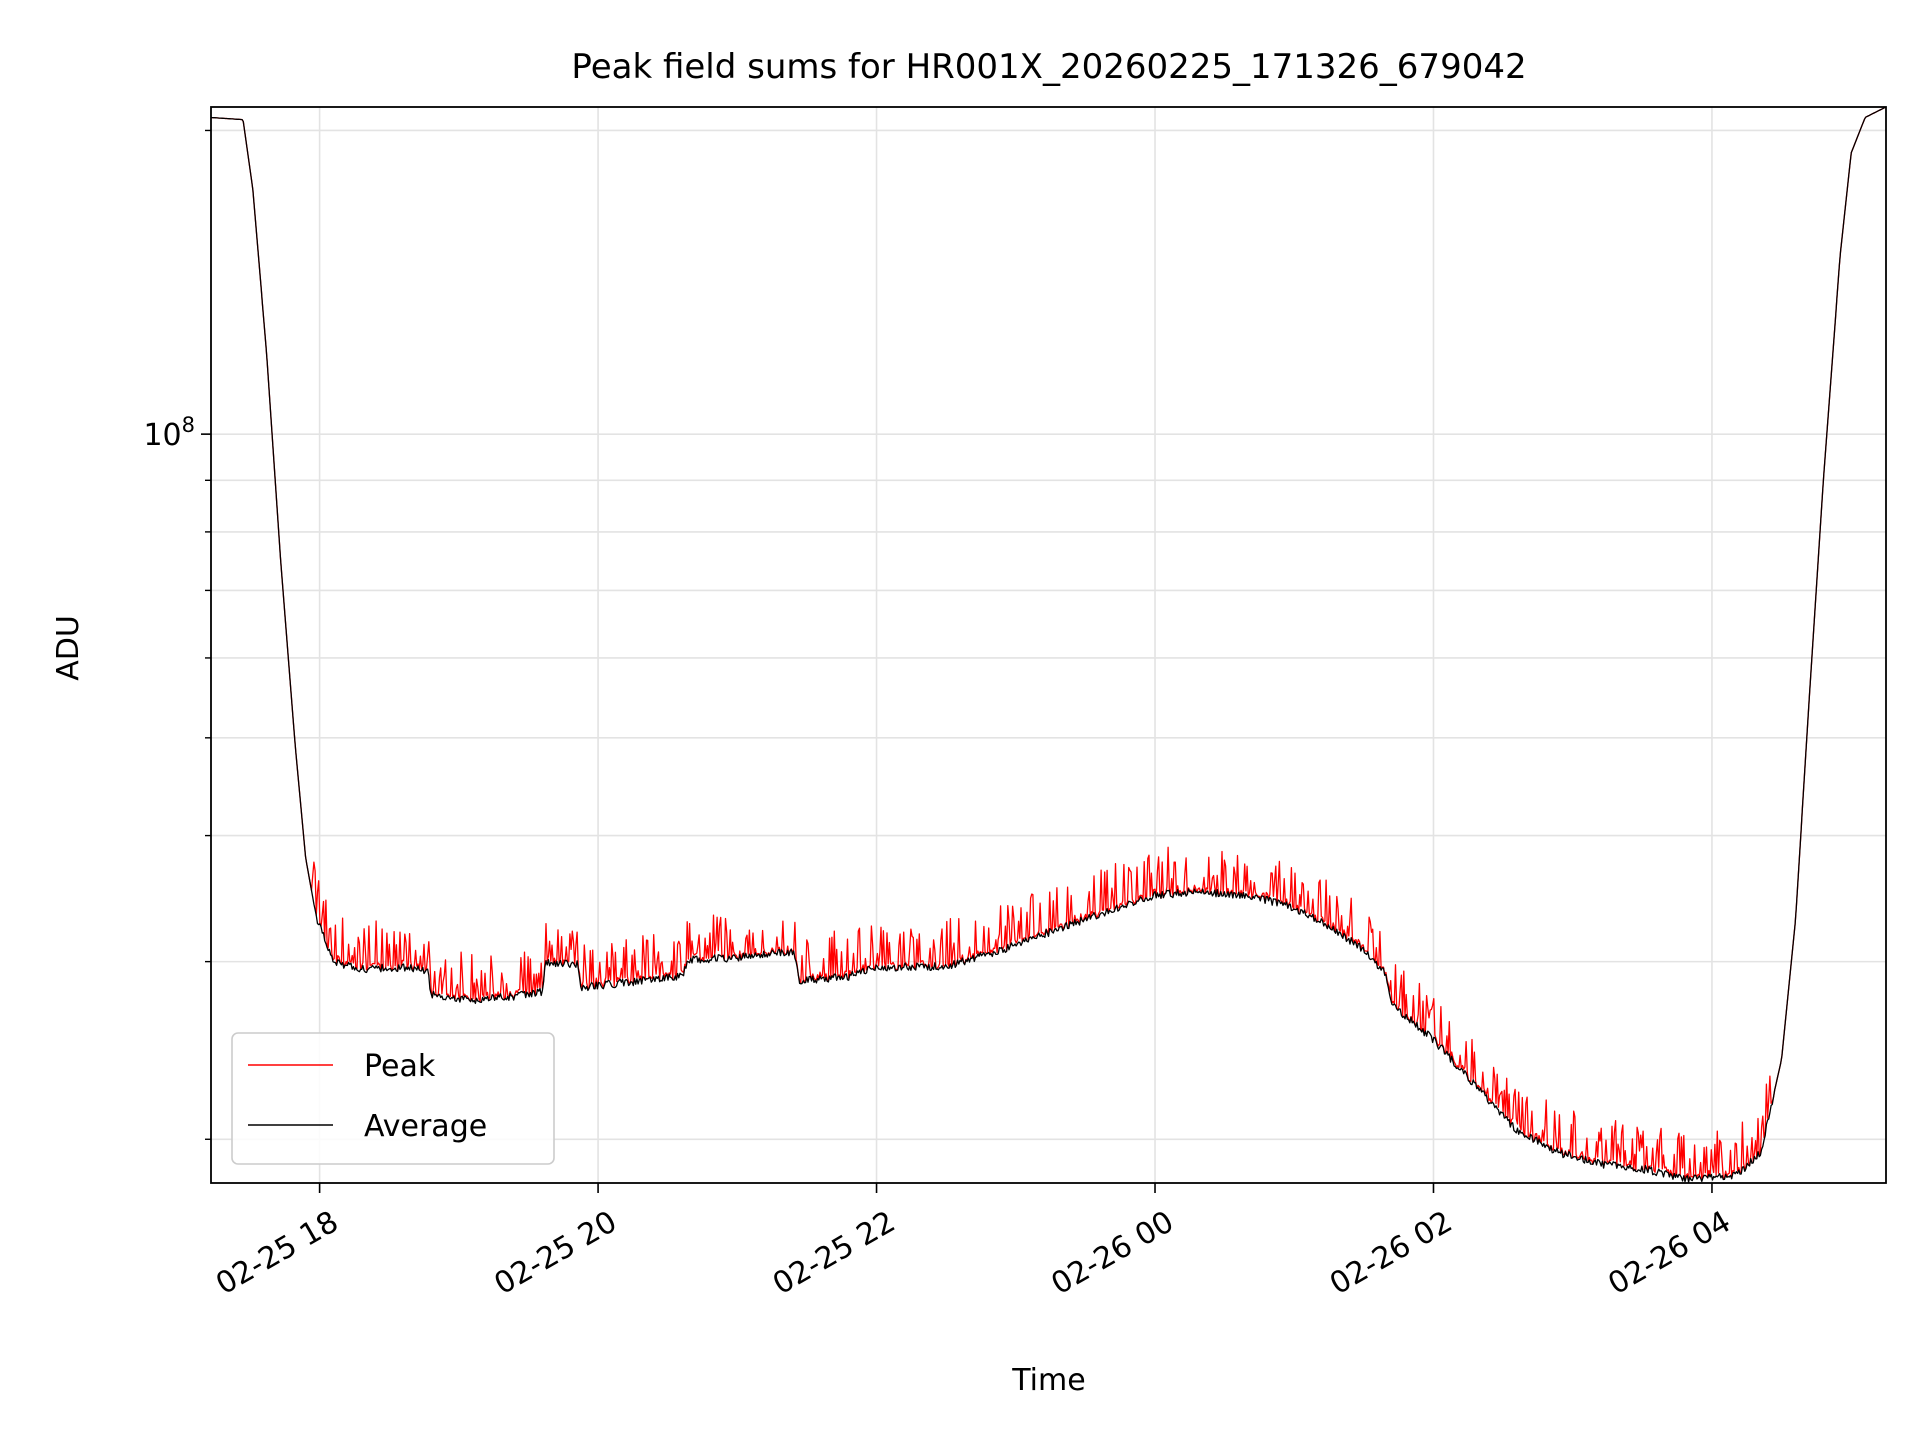 The image size is (1920, 1440). I want to click on legend-box, so click(393, 1098).